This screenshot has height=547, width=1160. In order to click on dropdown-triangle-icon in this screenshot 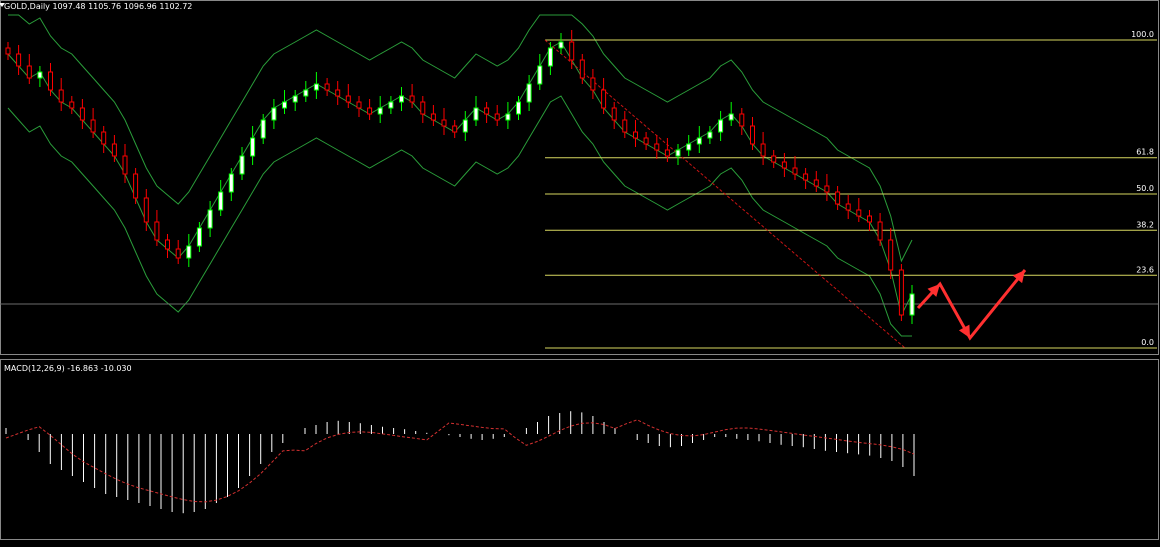, I will do `click(2, 5)`.